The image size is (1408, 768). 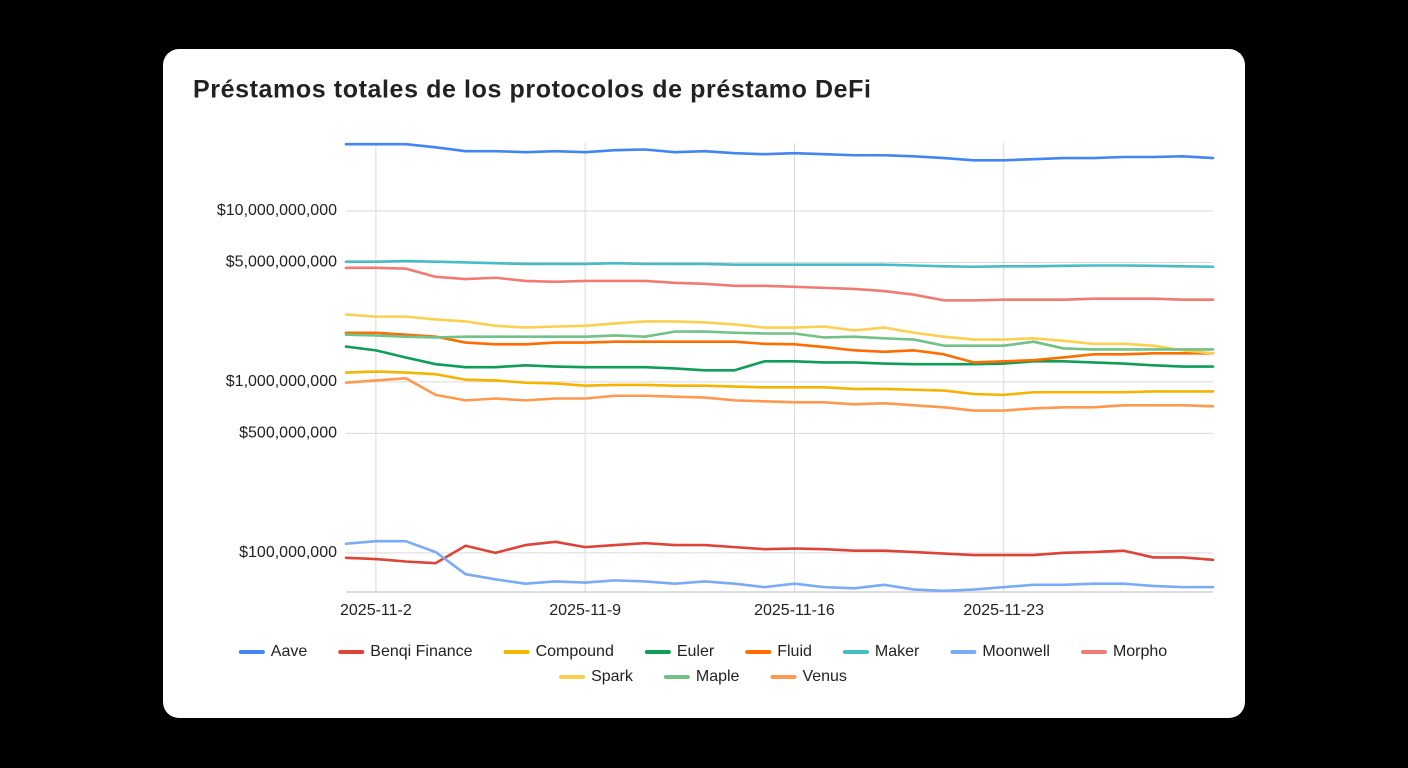 I want to click on legend-item: Morpho, so click(x=1123, y=651).